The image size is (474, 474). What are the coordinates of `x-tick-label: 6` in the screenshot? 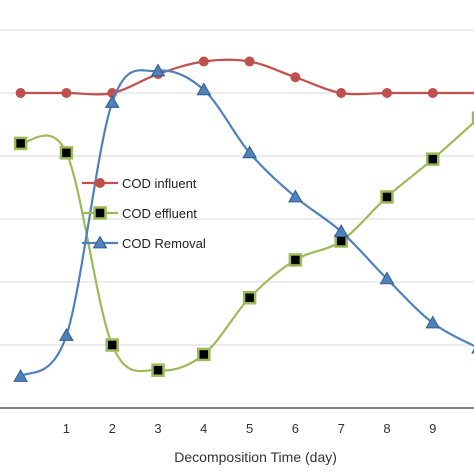 It's located at (295, 428).